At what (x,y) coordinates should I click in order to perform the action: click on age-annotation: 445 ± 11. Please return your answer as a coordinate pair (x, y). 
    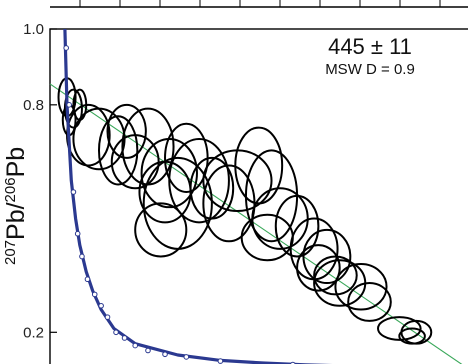
    Looking at the image, I should click on (370, 46).